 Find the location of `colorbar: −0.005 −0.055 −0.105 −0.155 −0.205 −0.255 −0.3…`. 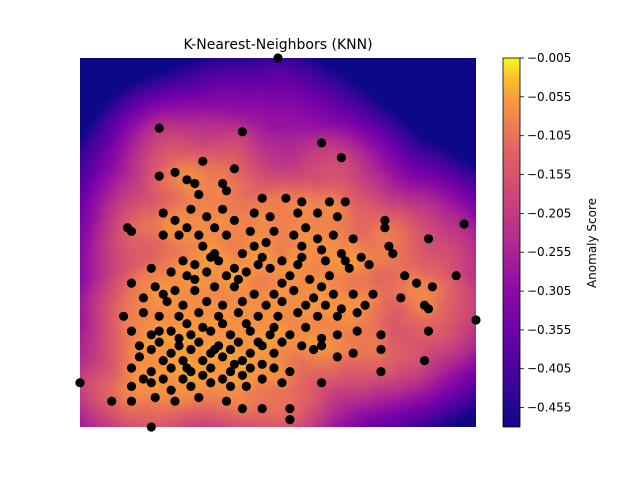

colorbar: −0.005 −0.055 −0.105 −0.155 −0.205 −0.255 −0.3… is located at coordinates (550, 239).